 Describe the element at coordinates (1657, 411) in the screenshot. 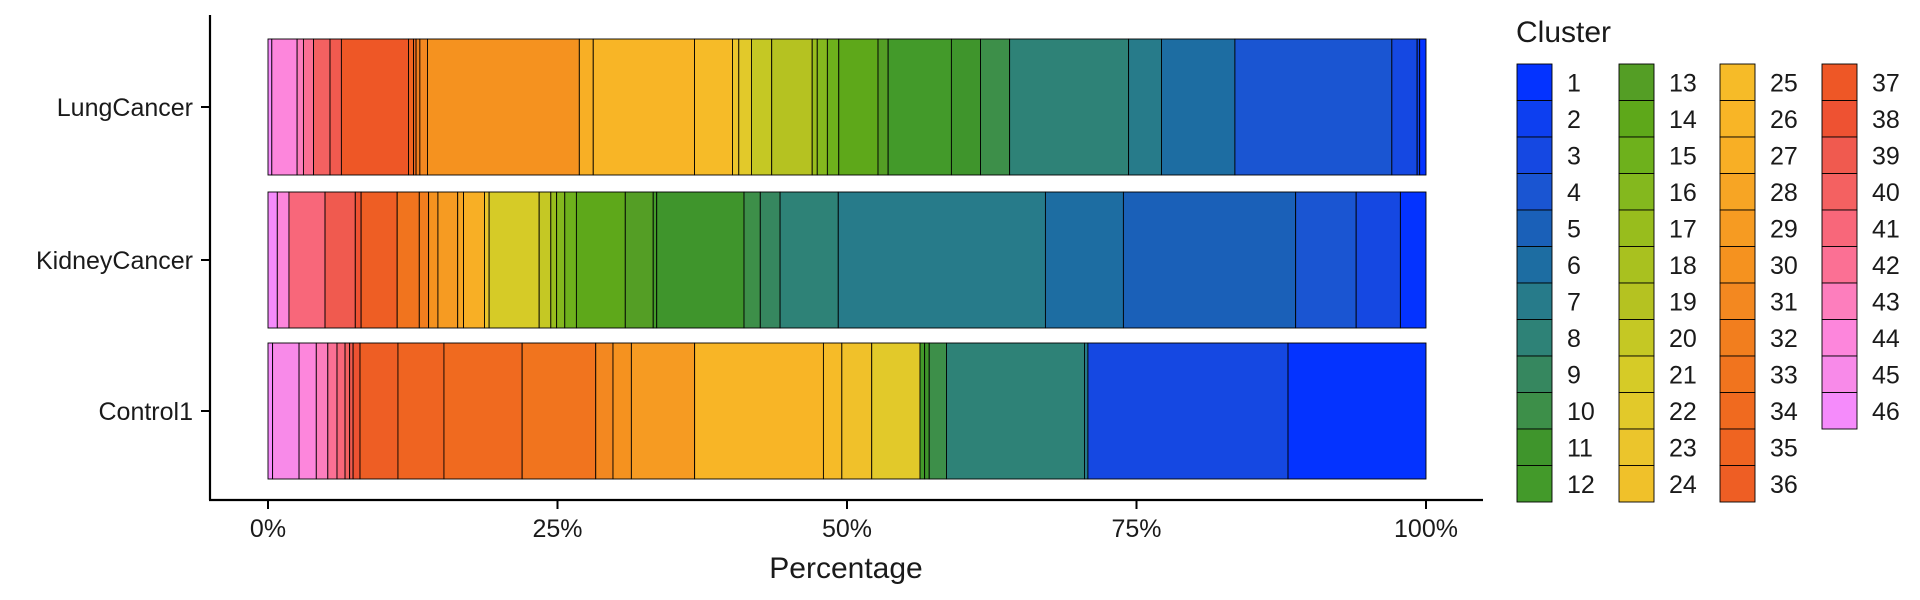

I see `legend-item-cluster-22: 22` at that location.